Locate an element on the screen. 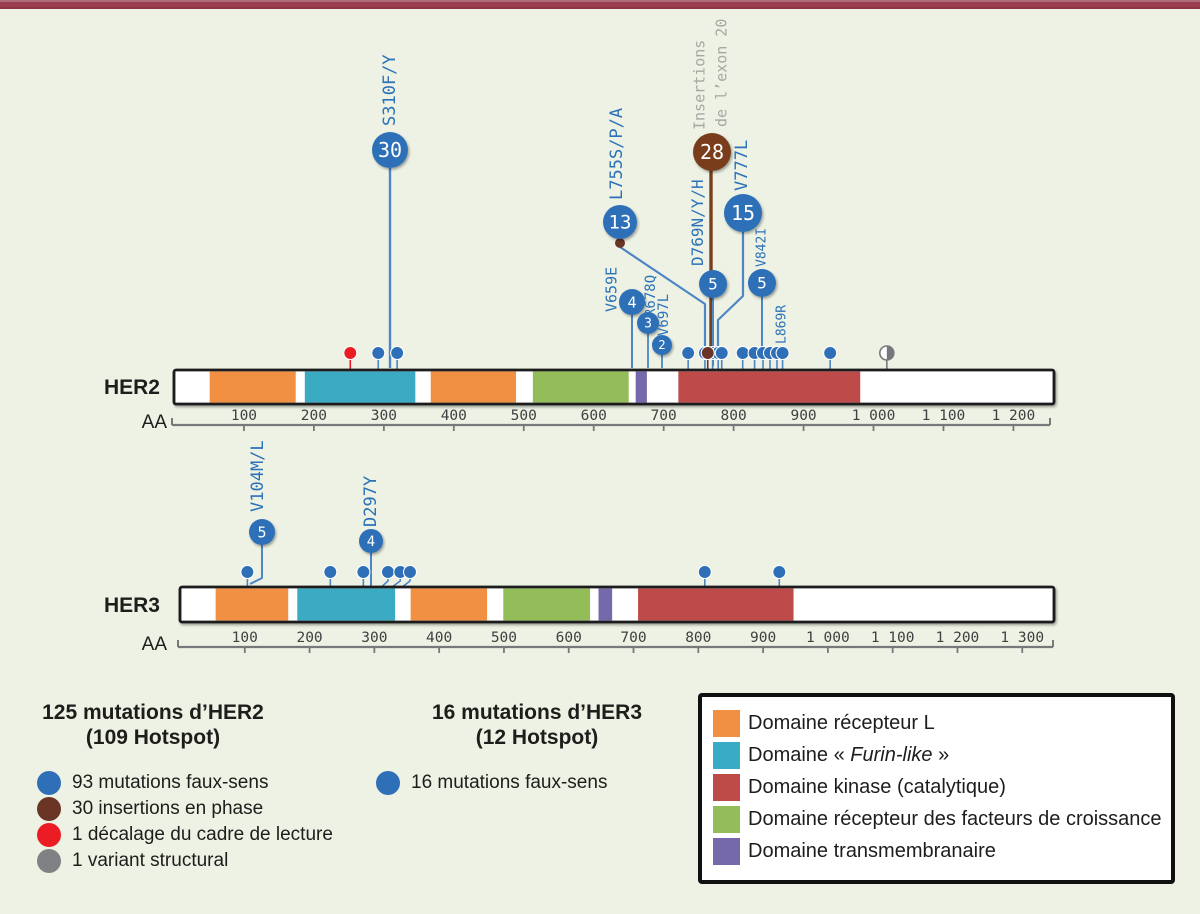 The height and width of the screenshot is (914, 1200). her3-axis-tick-label: 1 300 is located at coordinates (1022, 638).